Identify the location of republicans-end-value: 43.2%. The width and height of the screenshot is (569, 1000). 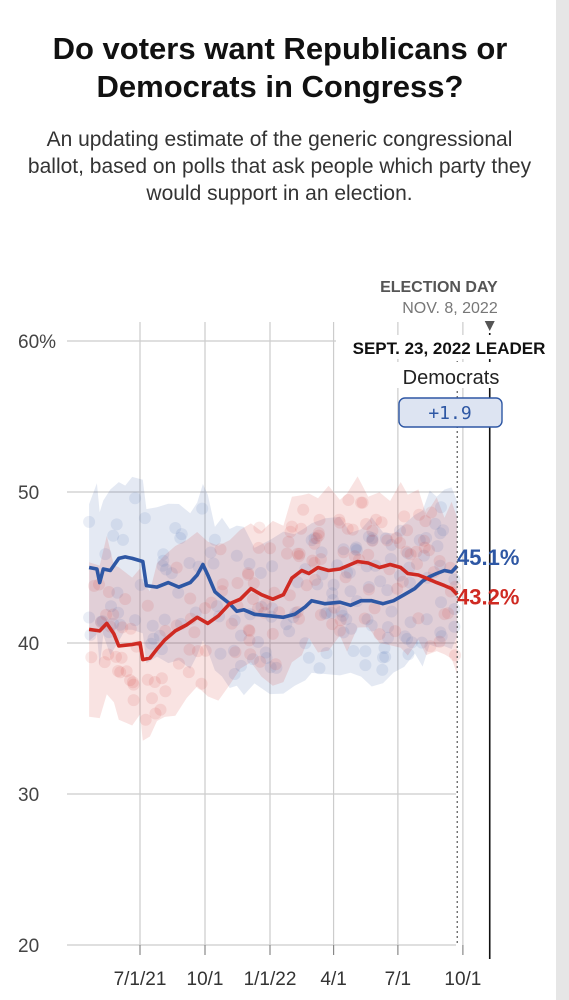
(488, 597).